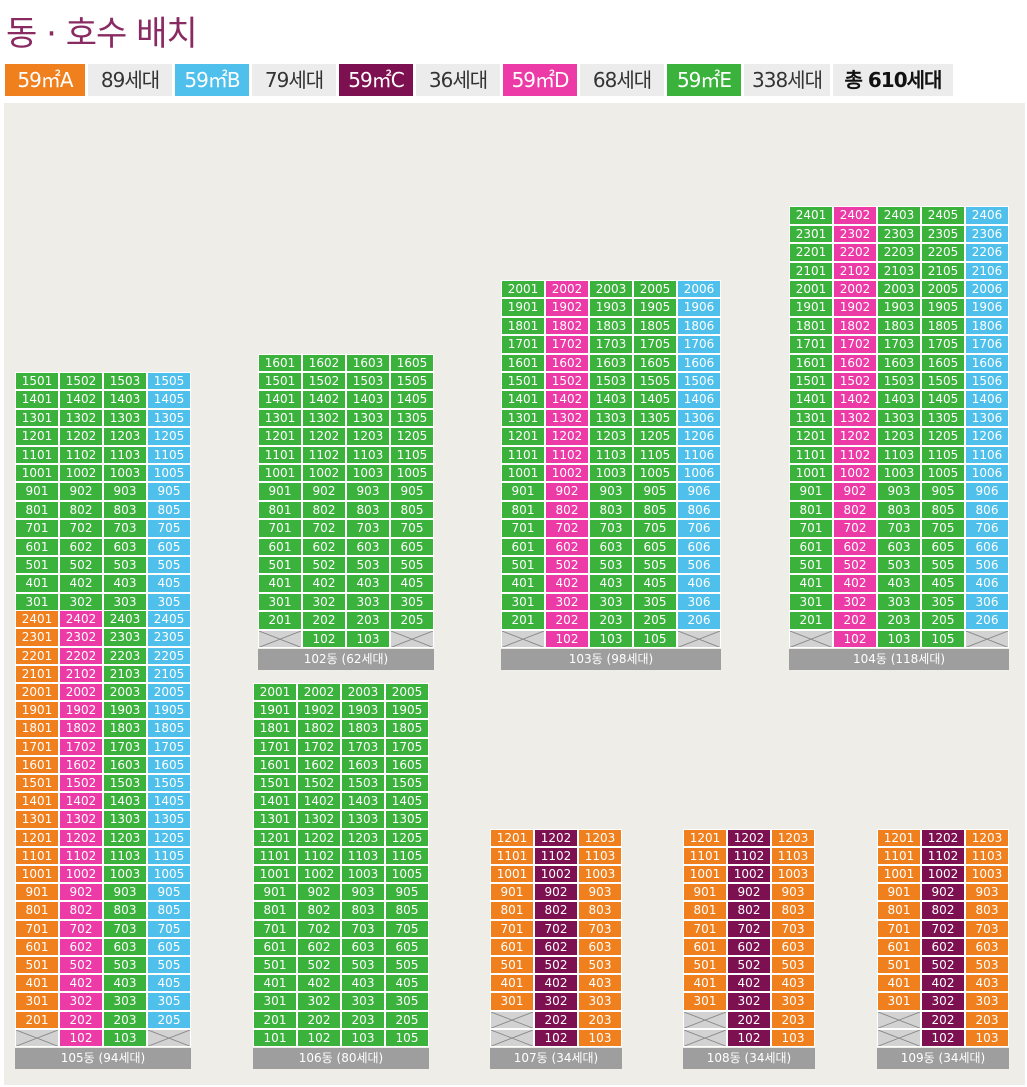 Image resolution: width=1027 pixels, height=1087 pixels. What do you see at coordinates (699, 565) in the screenshot?
I see `unit-cell: 506` at bounding box center [699, 565].